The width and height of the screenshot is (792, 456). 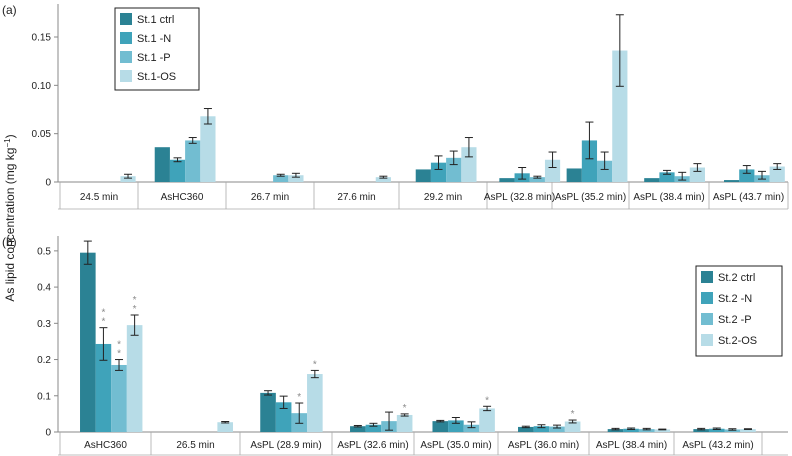 I want to click on panel-label: (b), so click(x=9, y=242).